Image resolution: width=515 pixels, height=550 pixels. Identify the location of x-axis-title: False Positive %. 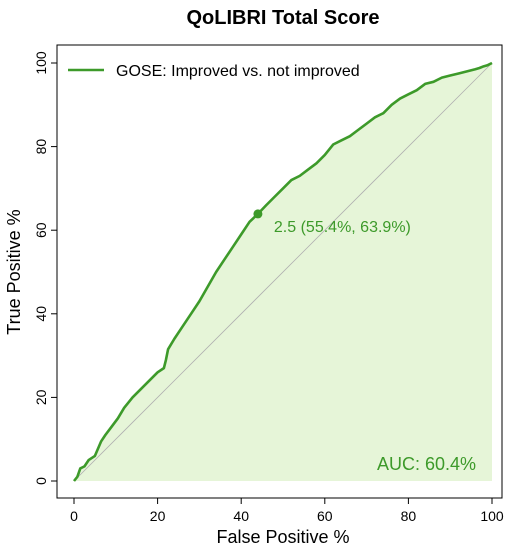
(282, 537).